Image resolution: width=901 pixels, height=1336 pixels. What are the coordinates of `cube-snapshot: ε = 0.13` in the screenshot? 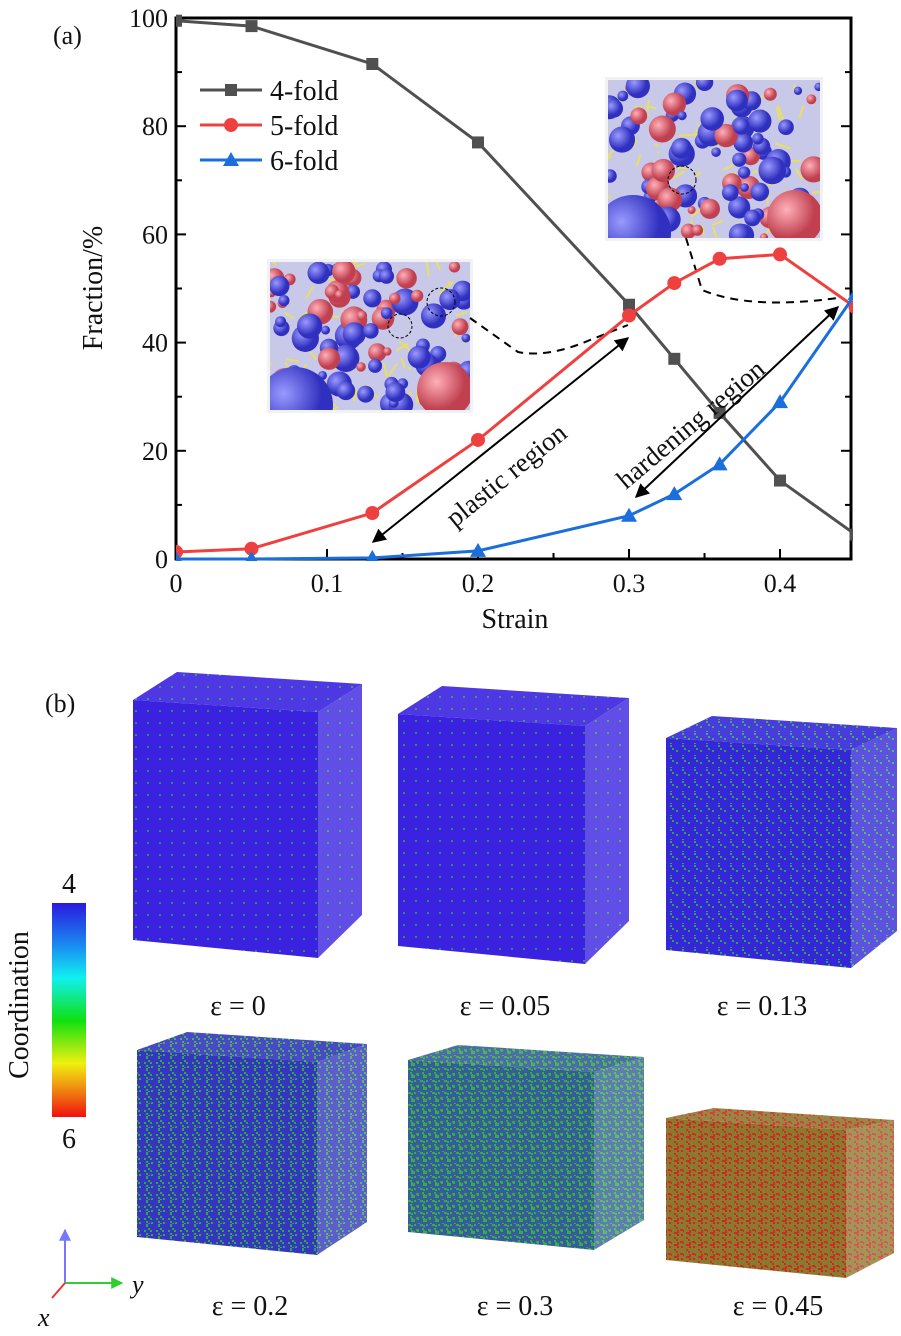 It's located at (781, 869).